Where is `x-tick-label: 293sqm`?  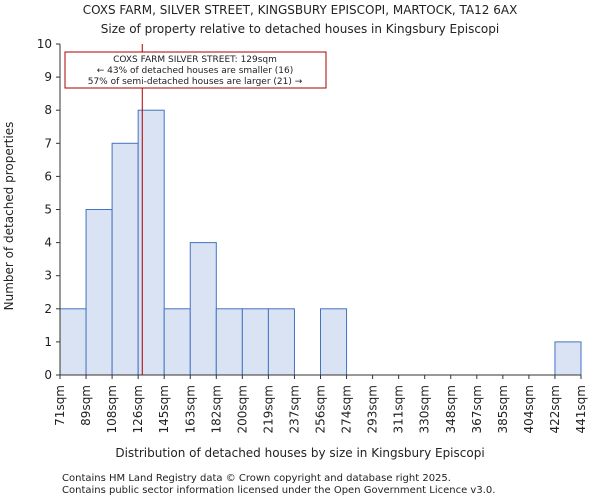 x-tick-label: 293sqm is located at coordinates (373, 409).